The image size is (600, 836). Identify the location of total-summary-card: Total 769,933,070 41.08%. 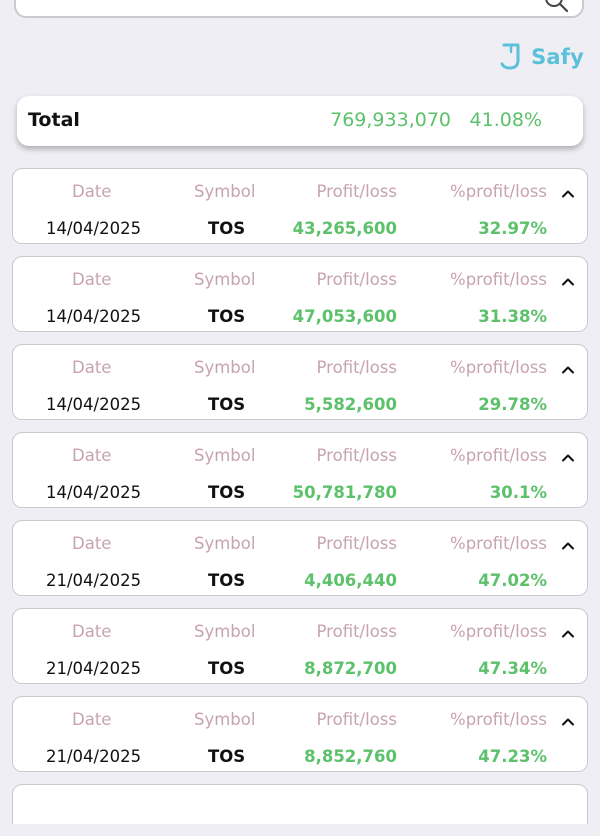
(300, 121).